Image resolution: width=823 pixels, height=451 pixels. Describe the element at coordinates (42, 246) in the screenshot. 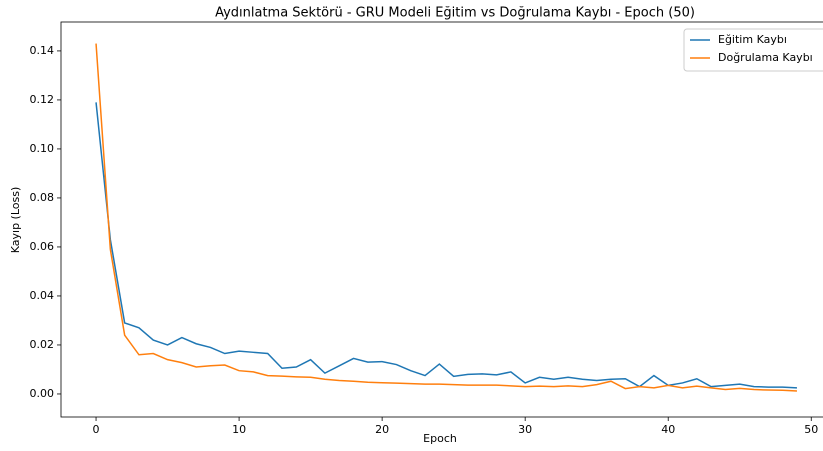

I see `y-tick-label: 0.06` at that location.